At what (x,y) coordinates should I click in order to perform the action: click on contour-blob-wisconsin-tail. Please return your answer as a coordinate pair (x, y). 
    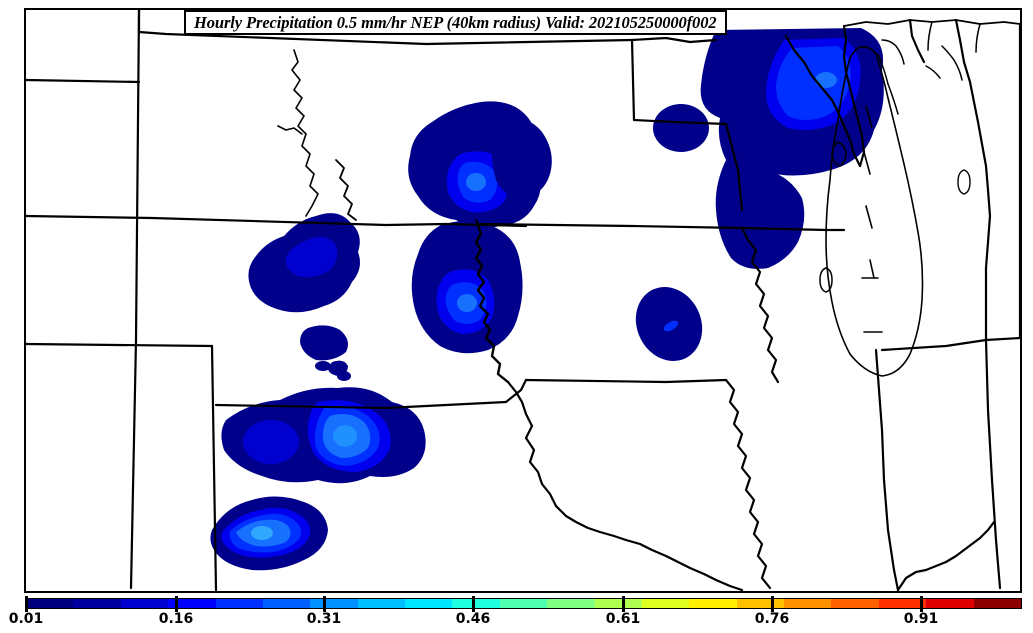
    Looking at the image, I should click on (760, 214).